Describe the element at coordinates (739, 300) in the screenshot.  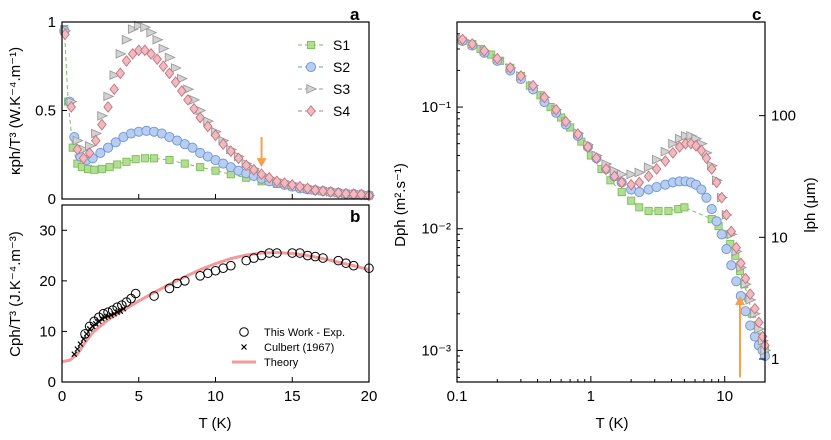
I see `c-arrow-head` at that location.